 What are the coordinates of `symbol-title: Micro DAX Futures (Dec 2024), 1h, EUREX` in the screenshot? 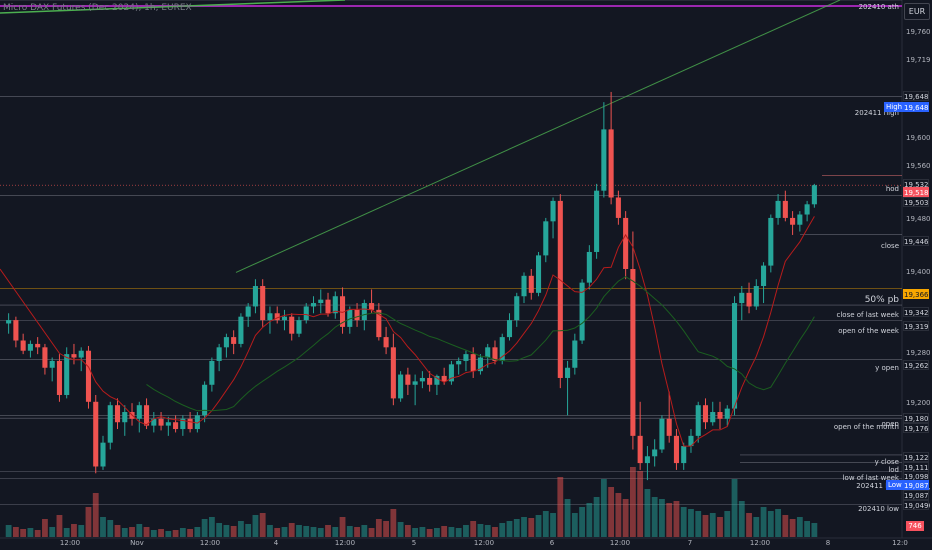 It's located at (97, 8).